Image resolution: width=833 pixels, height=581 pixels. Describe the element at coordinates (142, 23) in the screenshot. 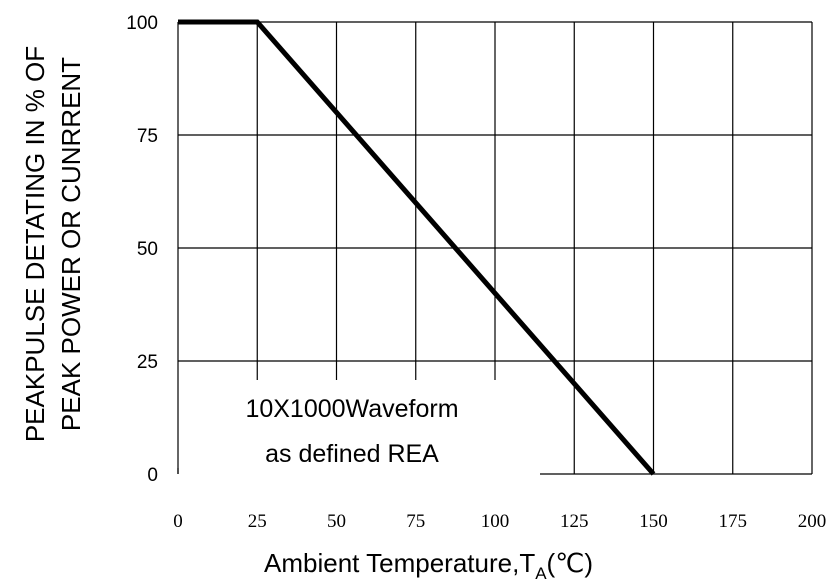

I see `y-tick-label: 100` at that location.